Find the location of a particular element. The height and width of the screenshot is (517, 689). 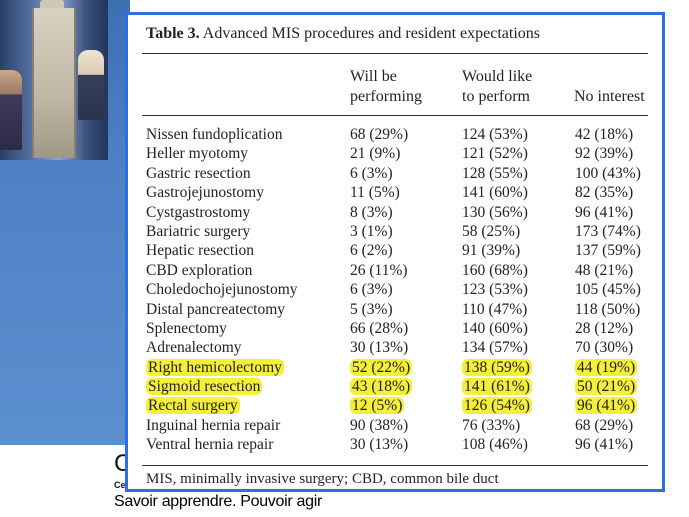

no-interest-cell-text: 50 (21%) is located at coordinates (606, 387).